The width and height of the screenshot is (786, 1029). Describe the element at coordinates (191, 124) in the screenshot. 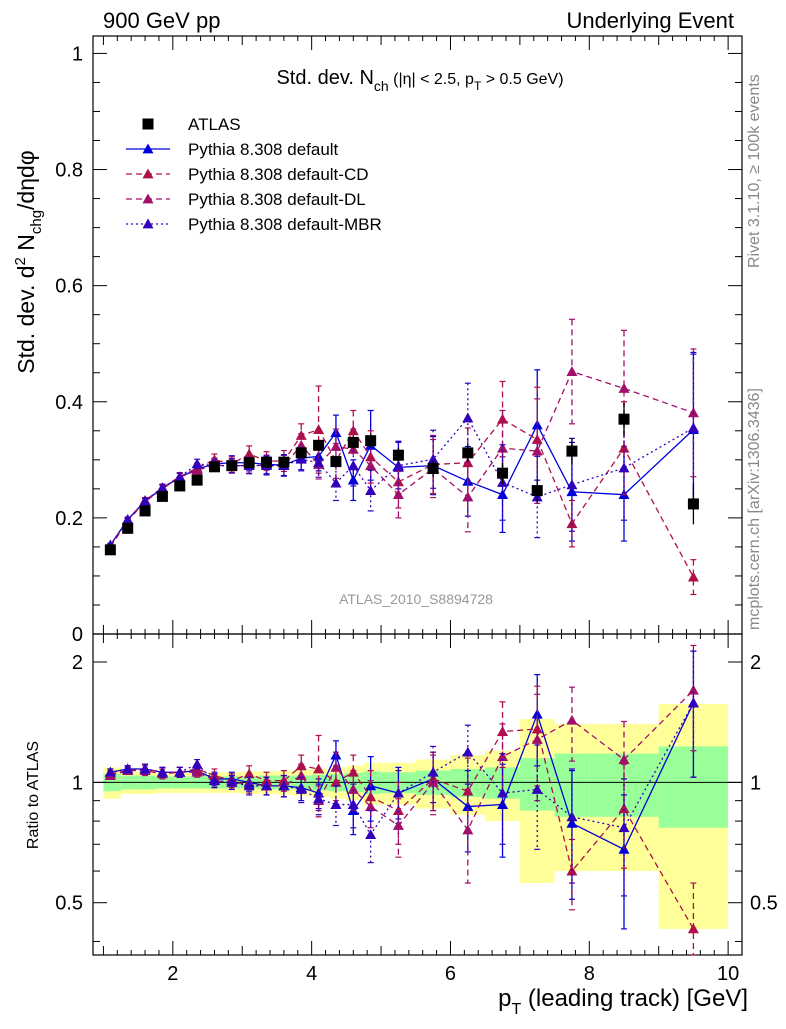

I see `legend-item-atlas: ATLAS` at that location.